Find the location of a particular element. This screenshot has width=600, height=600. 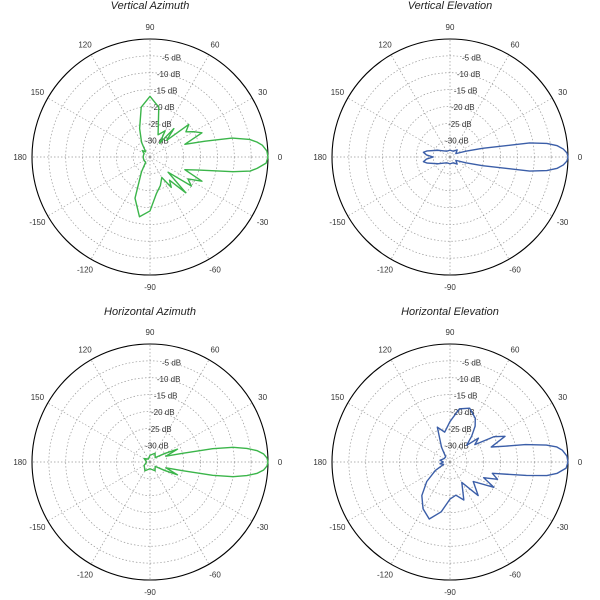

chart-title: Horizontal Azimuth is located at coordinates (150, 312).